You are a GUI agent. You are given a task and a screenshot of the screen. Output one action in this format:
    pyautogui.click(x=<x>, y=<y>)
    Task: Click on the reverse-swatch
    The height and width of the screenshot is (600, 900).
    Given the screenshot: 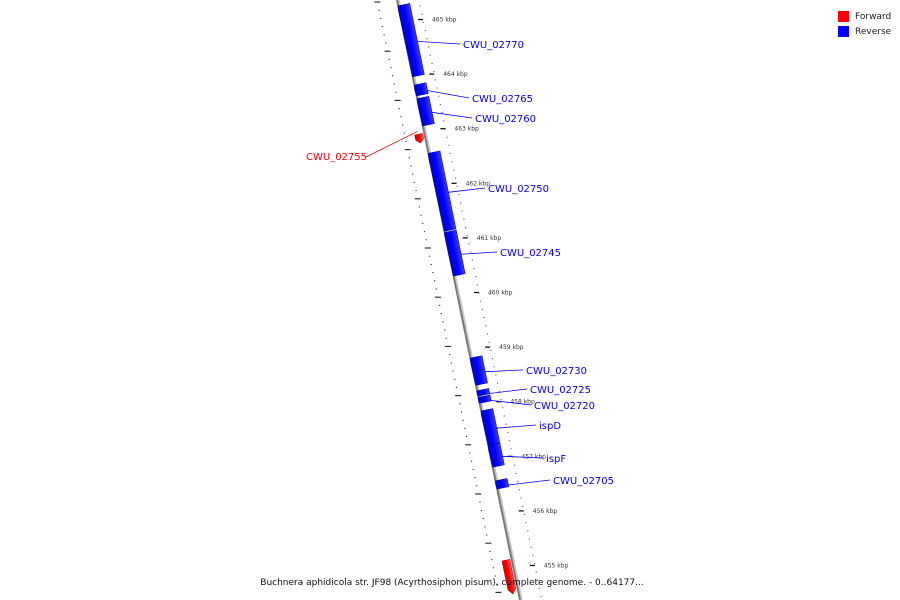 What is the action you would take?
    pyautogui.click(x=843, y=31)
    